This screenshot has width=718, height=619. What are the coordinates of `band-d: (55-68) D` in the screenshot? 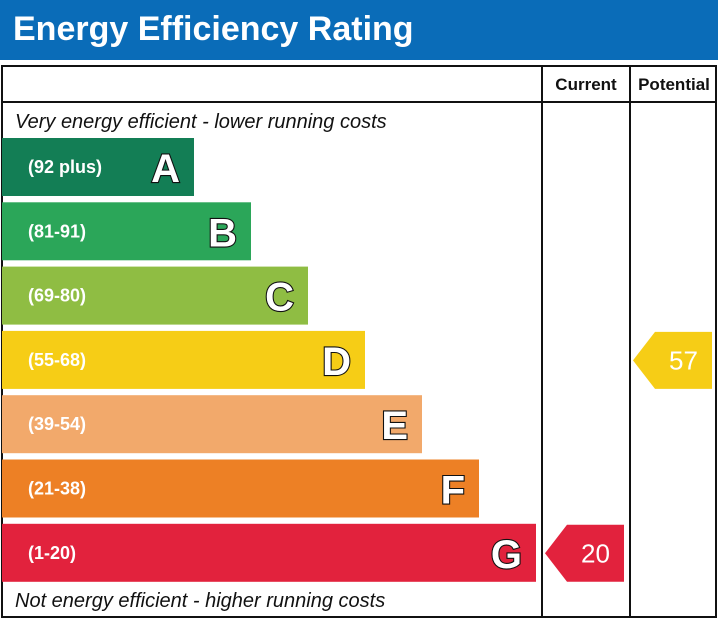 It's located at (183, 359).